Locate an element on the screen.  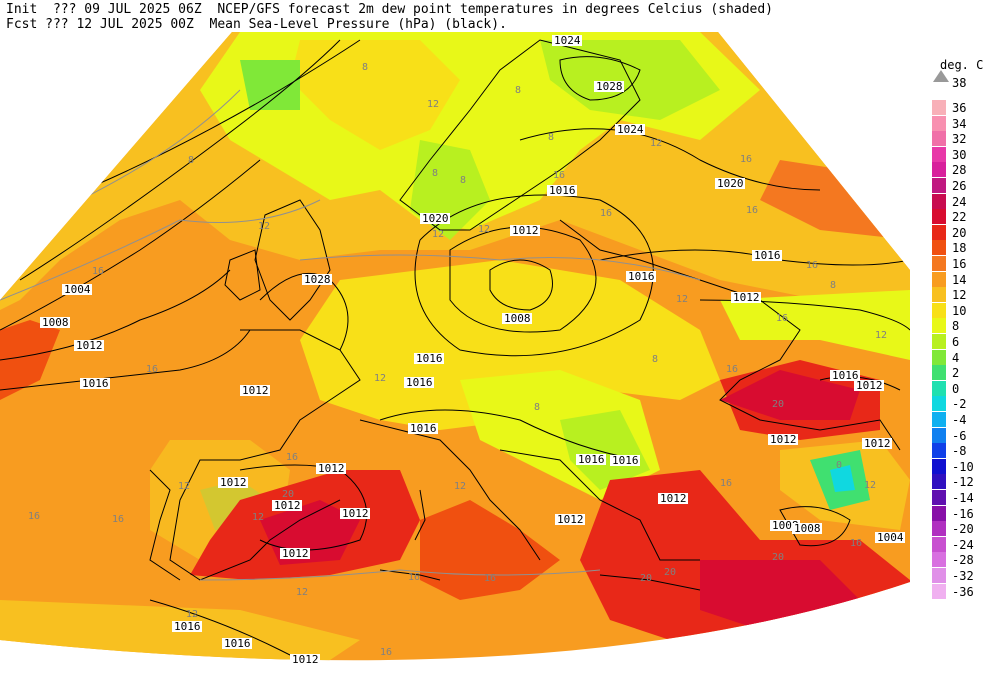
isobar-label: 1020 is located at coordinates (730, 183).